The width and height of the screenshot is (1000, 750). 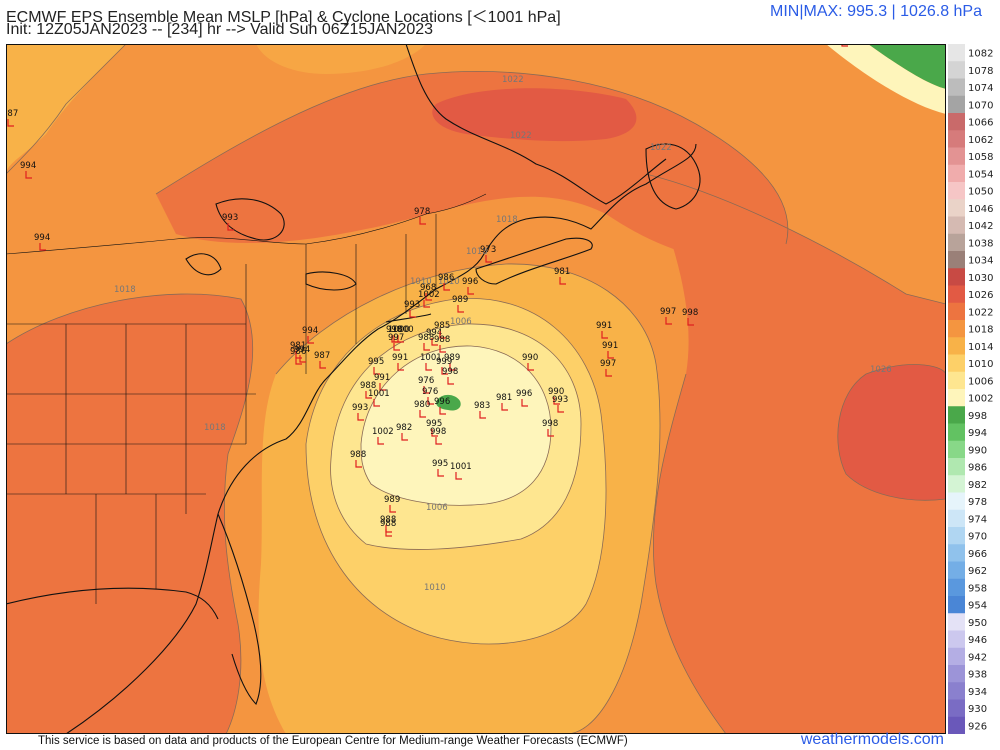 I want to click on colorbar-label: 994, so click(x=977, y=433).